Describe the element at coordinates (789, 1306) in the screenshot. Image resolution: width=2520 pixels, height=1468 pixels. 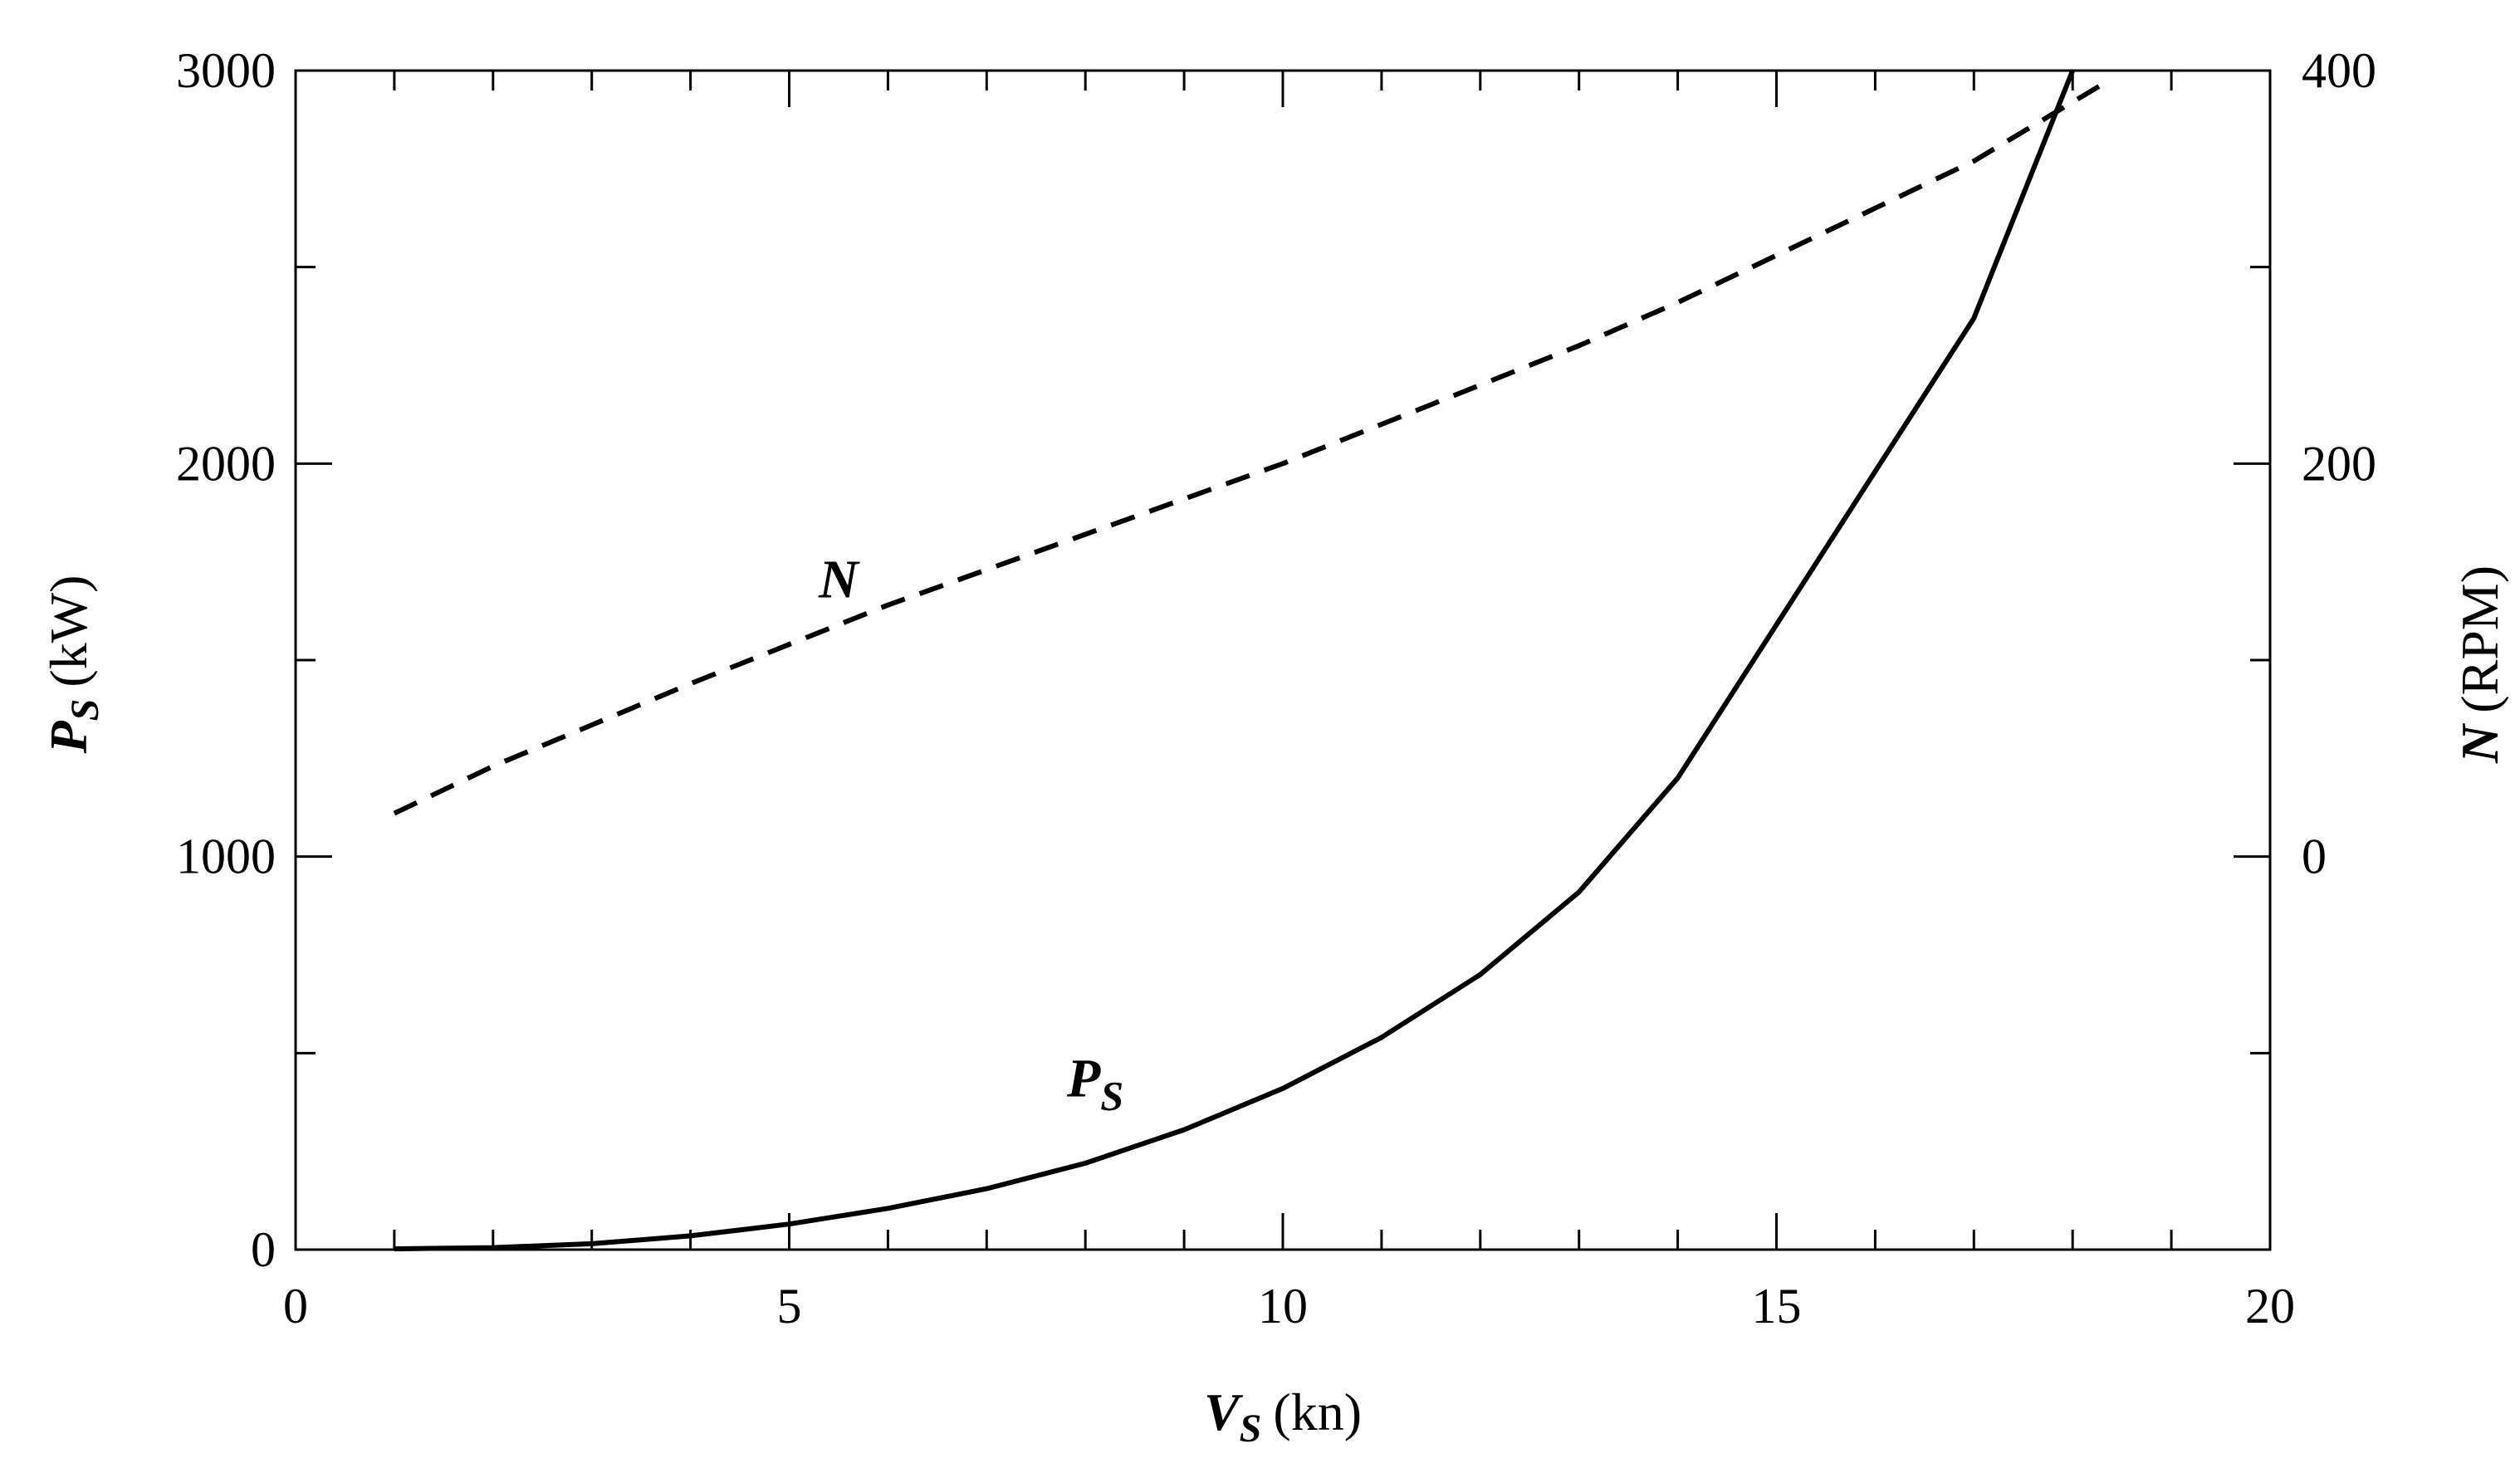
I see `x-tick-label: 5` at that location.